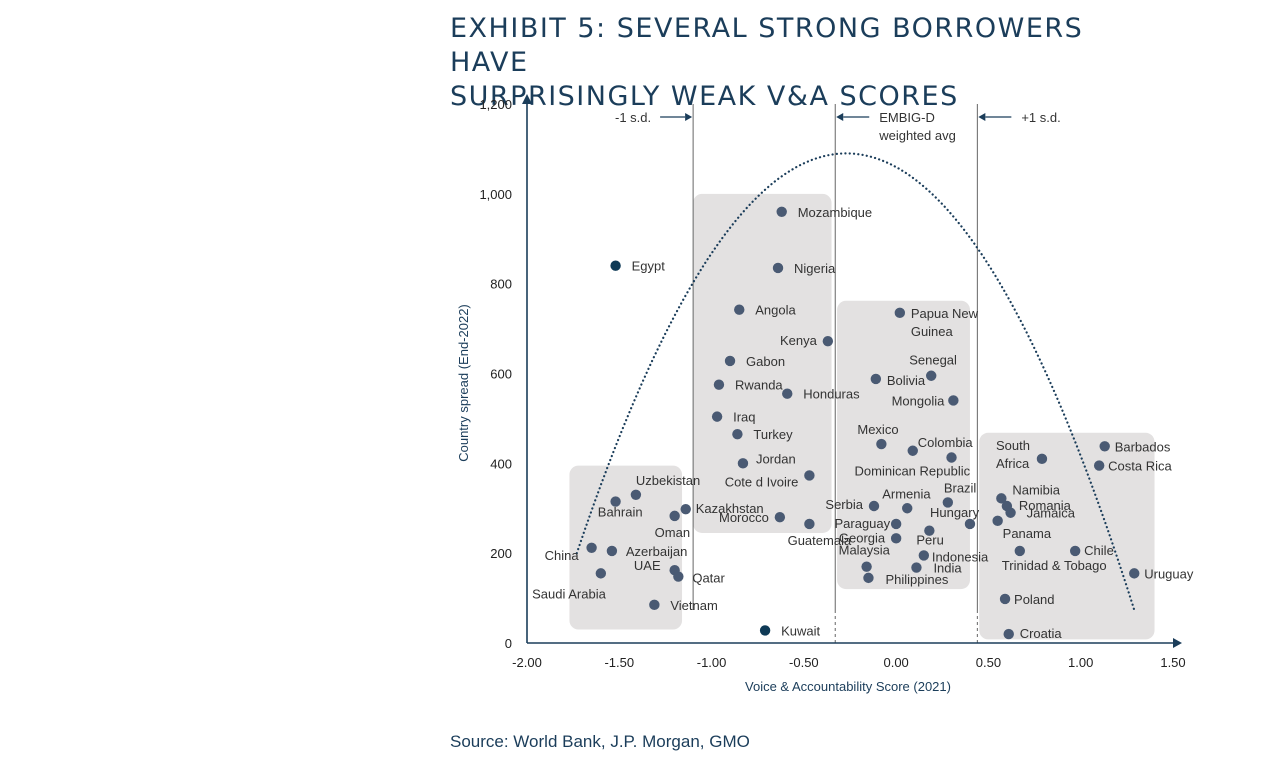 Image resolution: width=1275 pixels, height=767 pixels. Describe the element at coordinates (1133, 466) in the screenshot. I see `point-costa-rica: Costa Rica` at that location.